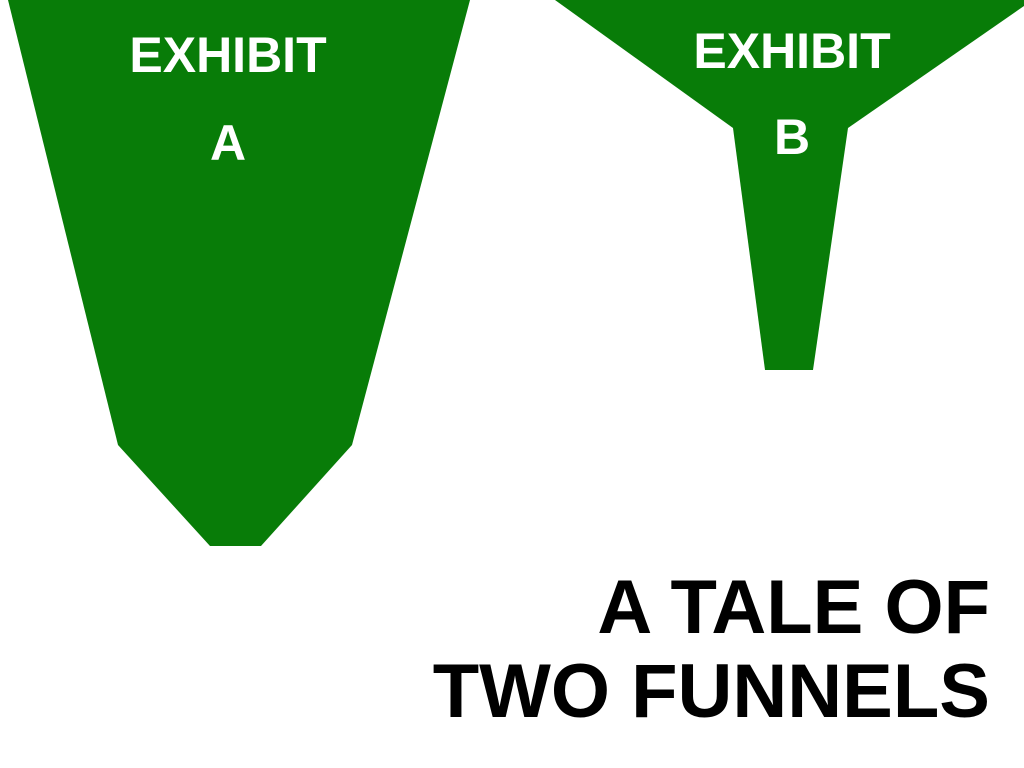 This screenshot has height=768, width=1024. I want to click on slide-title: A TALE OF TWO FUNNELS, so click(711, 650).